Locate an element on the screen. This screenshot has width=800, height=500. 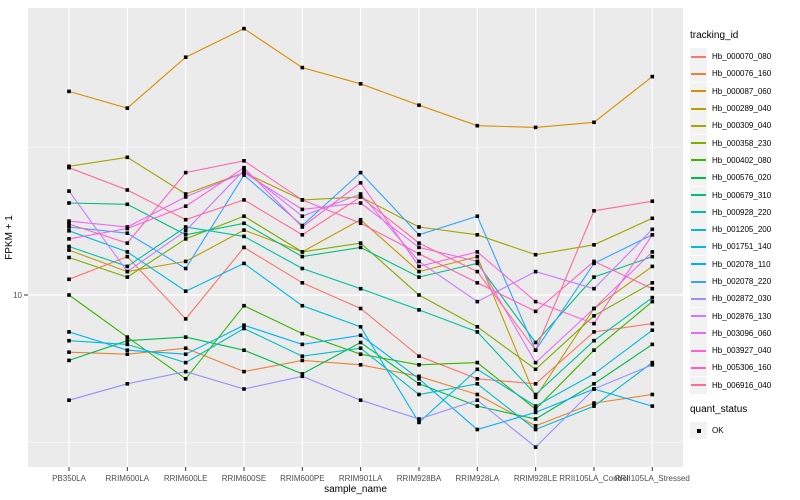
legend-label: Hb_002872_030 is located at coordinates (742, 299).